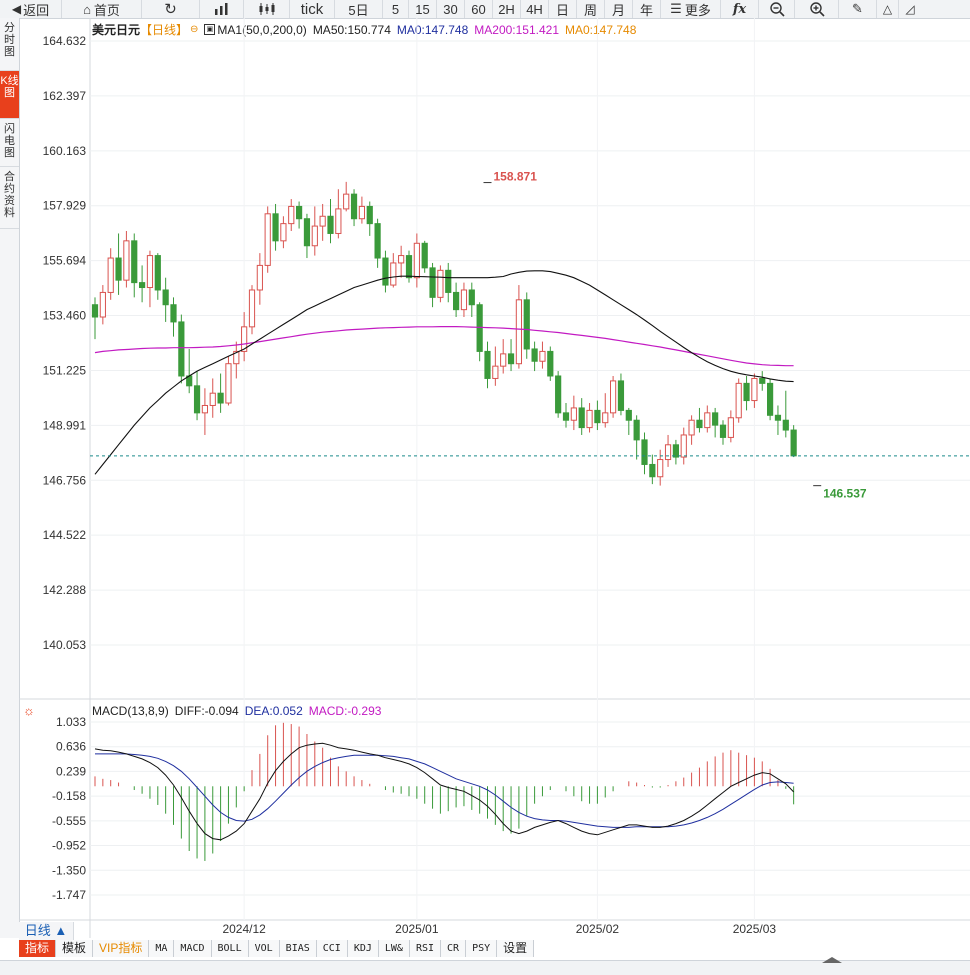 The width and height of the screenshot is (970, 975). I want to click on tab-vip-indicator: VIP指标, so click(121, 948).